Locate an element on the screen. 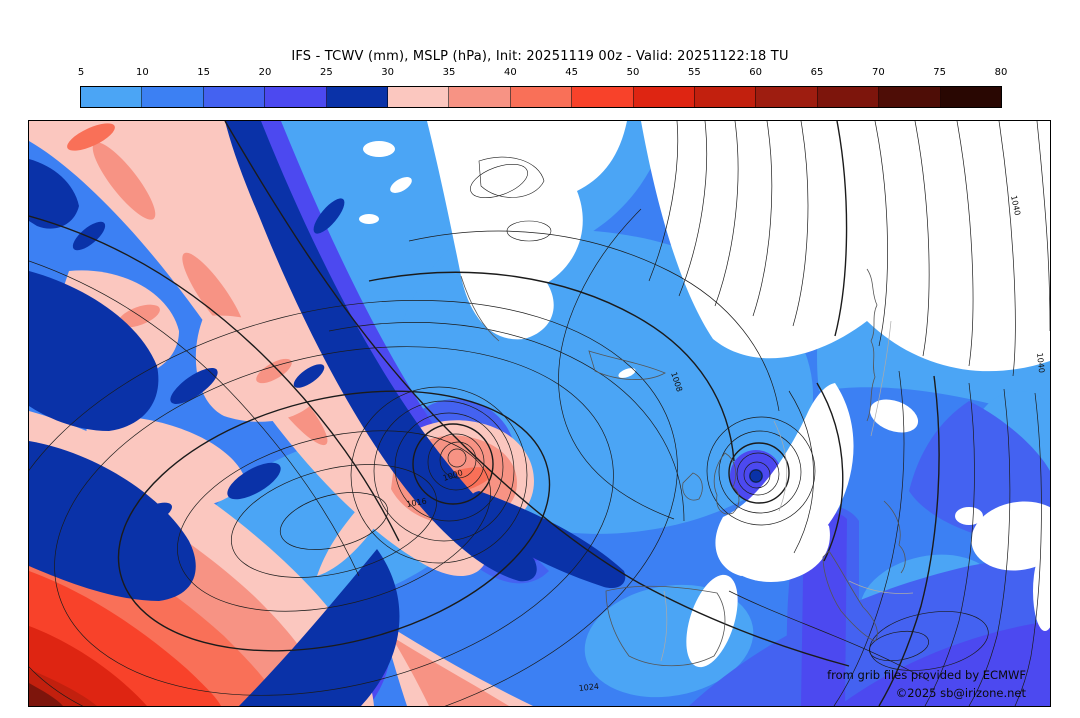 This screenshot has height=718, width=1080. colorbar-tick: 60 is located at coordinates (756, 72).